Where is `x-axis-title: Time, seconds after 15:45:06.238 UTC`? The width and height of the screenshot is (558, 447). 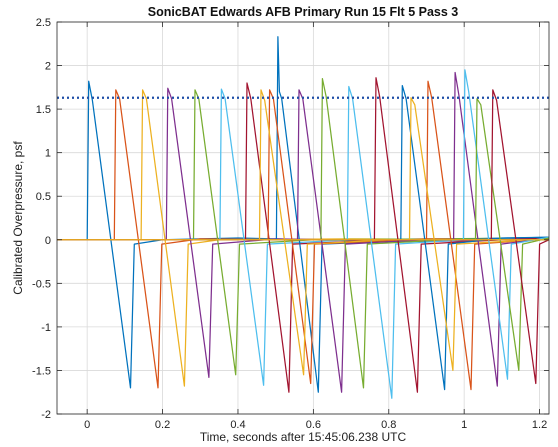 x-axis-title: Time, seconds after 15:45:06.238 UTC is located at coordinates (303, 437).